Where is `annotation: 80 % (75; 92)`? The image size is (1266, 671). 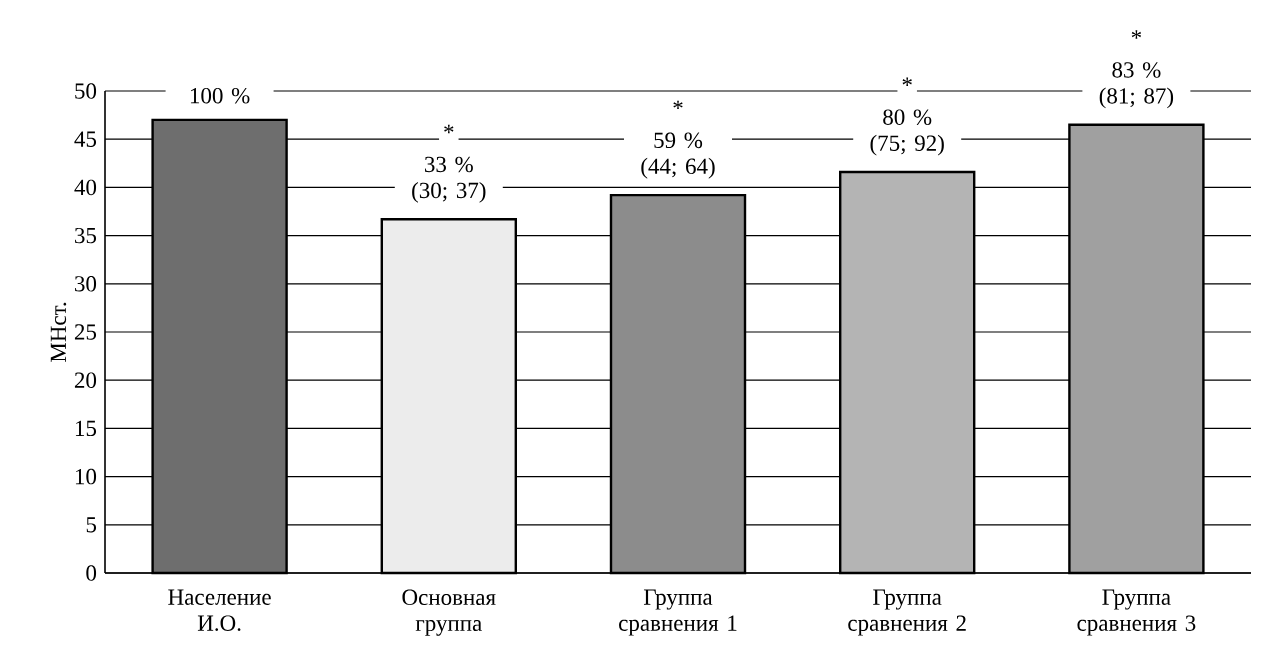
annotation: 80 % (75; 92) is located at coordinates (907, 132).